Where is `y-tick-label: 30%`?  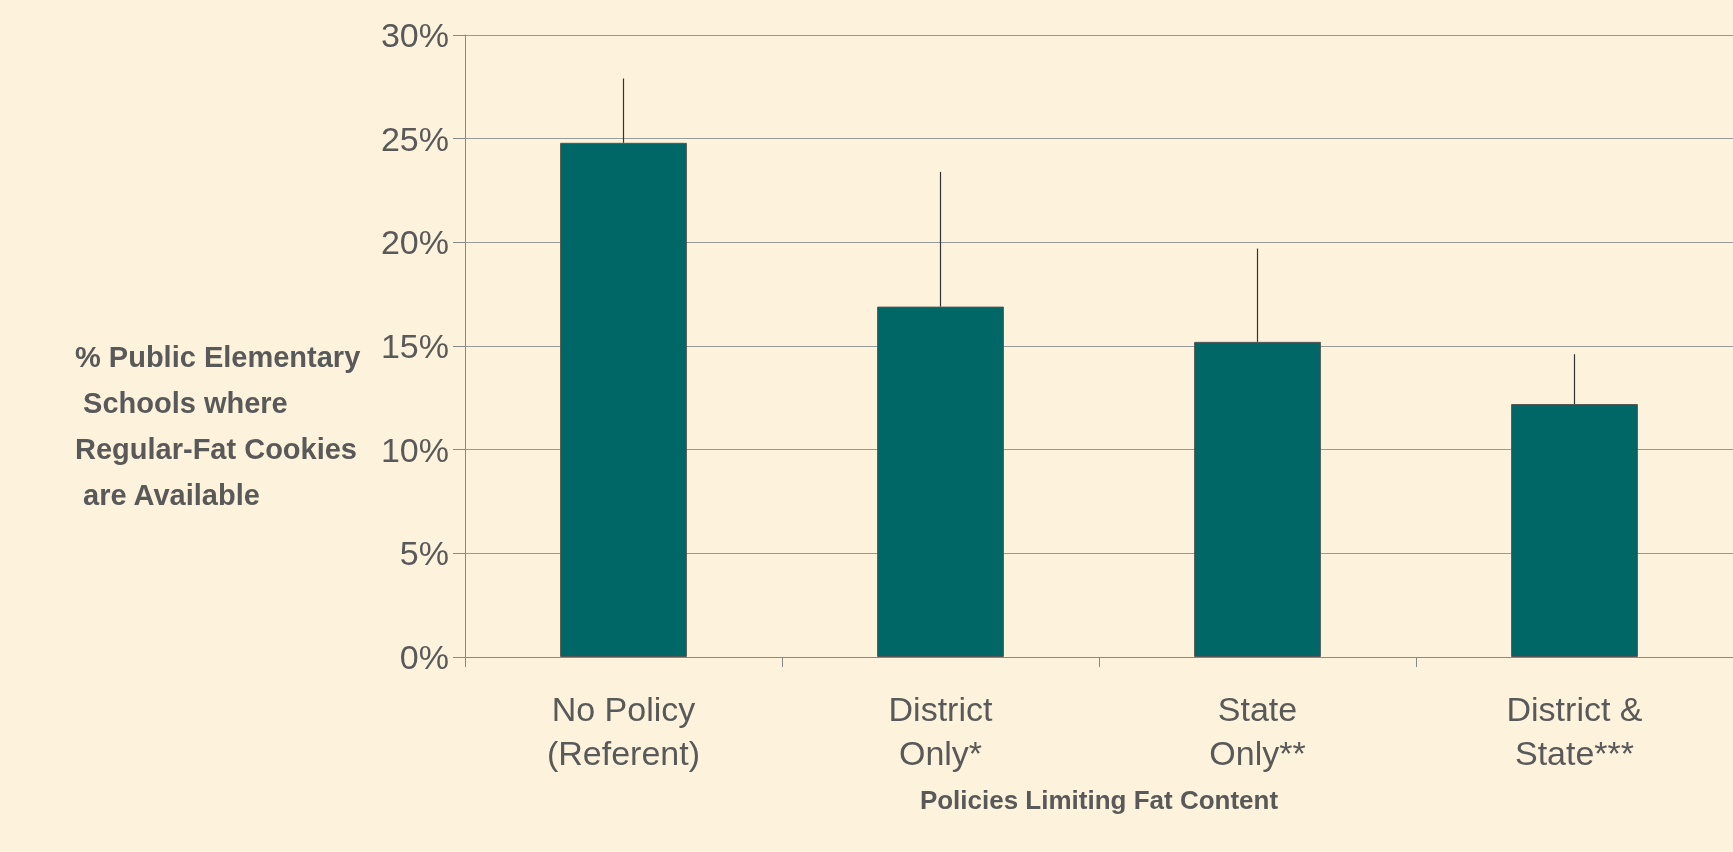 y-tick-label: 30% is located at coordinates (414, 35).